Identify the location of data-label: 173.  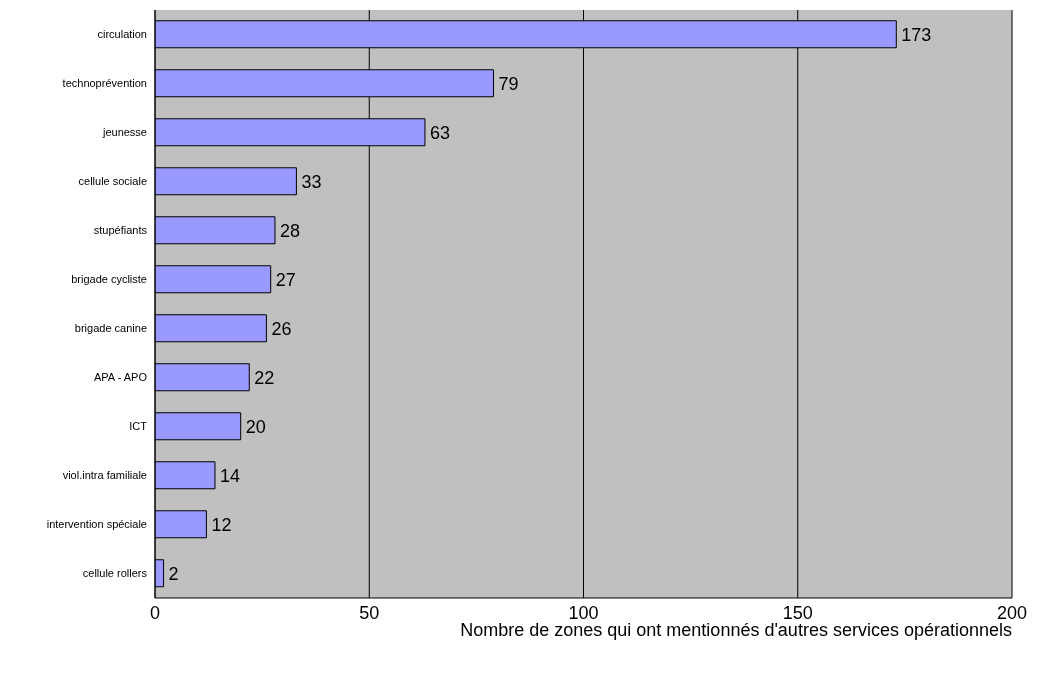
(916, 34).